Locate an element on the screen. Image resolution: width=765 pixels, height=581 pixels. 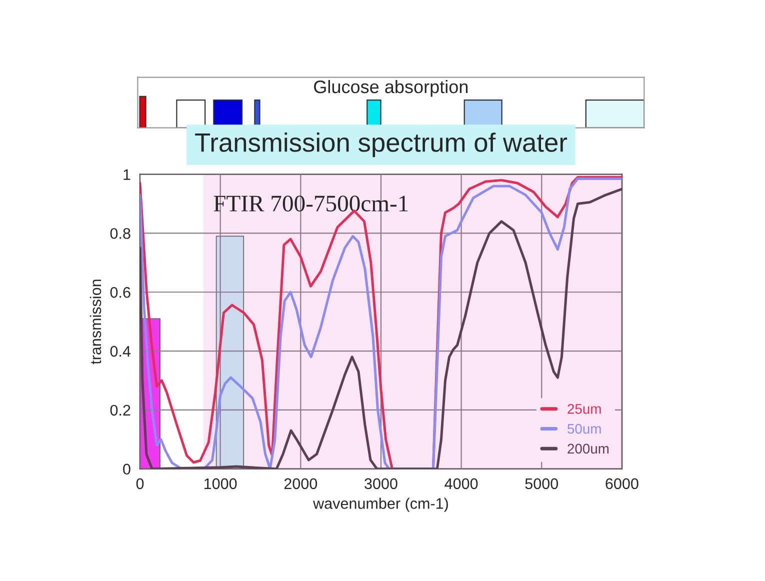
y-tick-label: 0.2 is located at coordinates (120, 410).